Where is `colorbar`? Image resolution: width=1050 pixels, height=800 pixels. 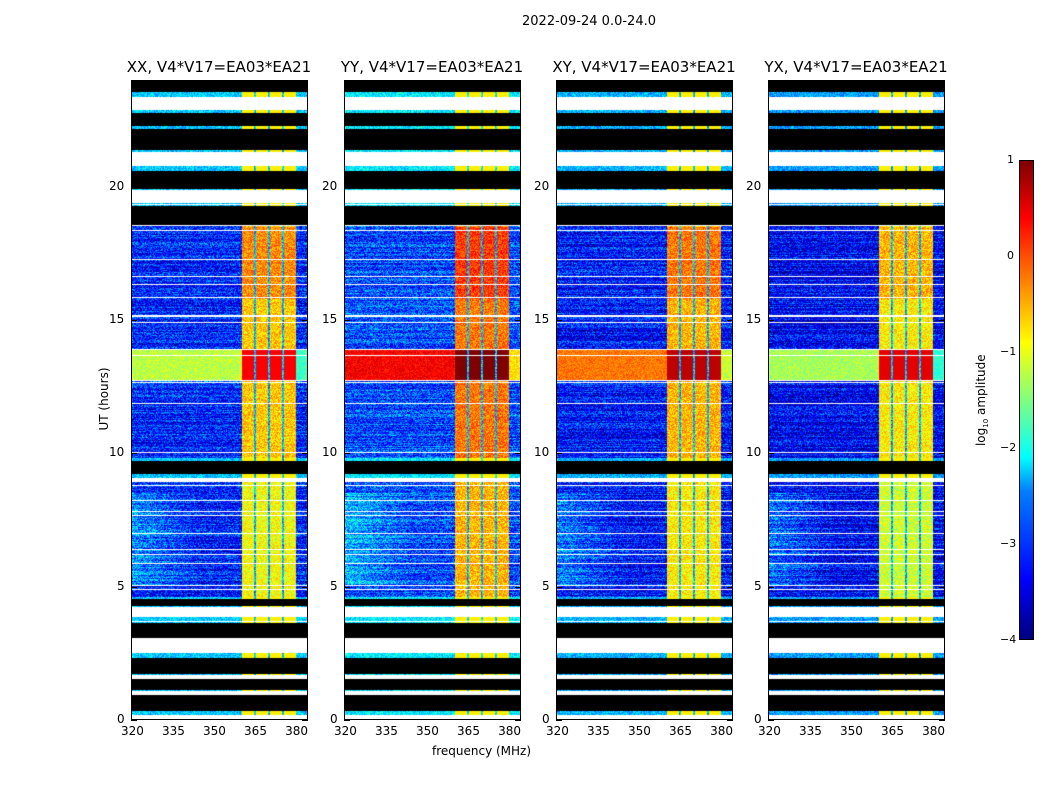
colorbar is located at coordinates (1026, 400).